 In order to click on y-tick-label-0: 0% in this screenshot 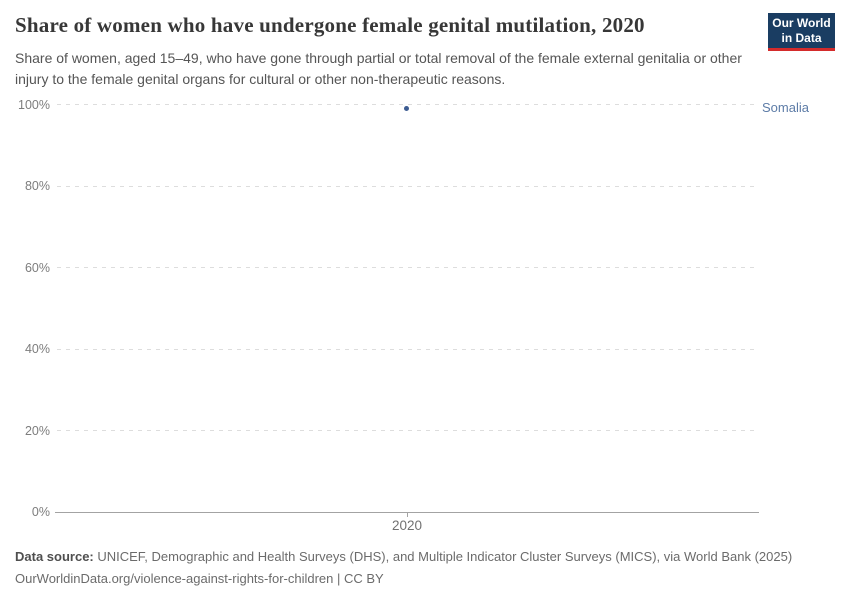, I will do `click(40, 512)`.